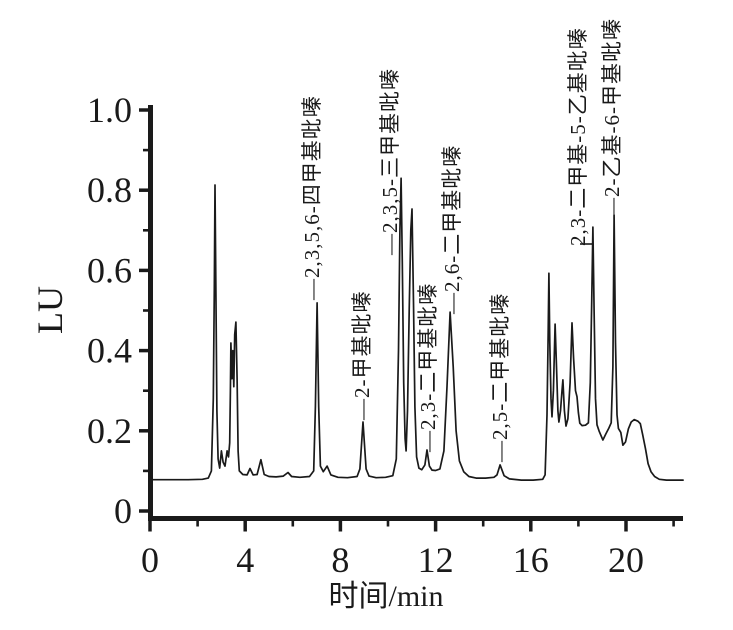 This screenshot has height=630, width=733. Describe the element at coordinates (109, 431) in the screenshot. I see `y-tick-label: 0.2` at that location.